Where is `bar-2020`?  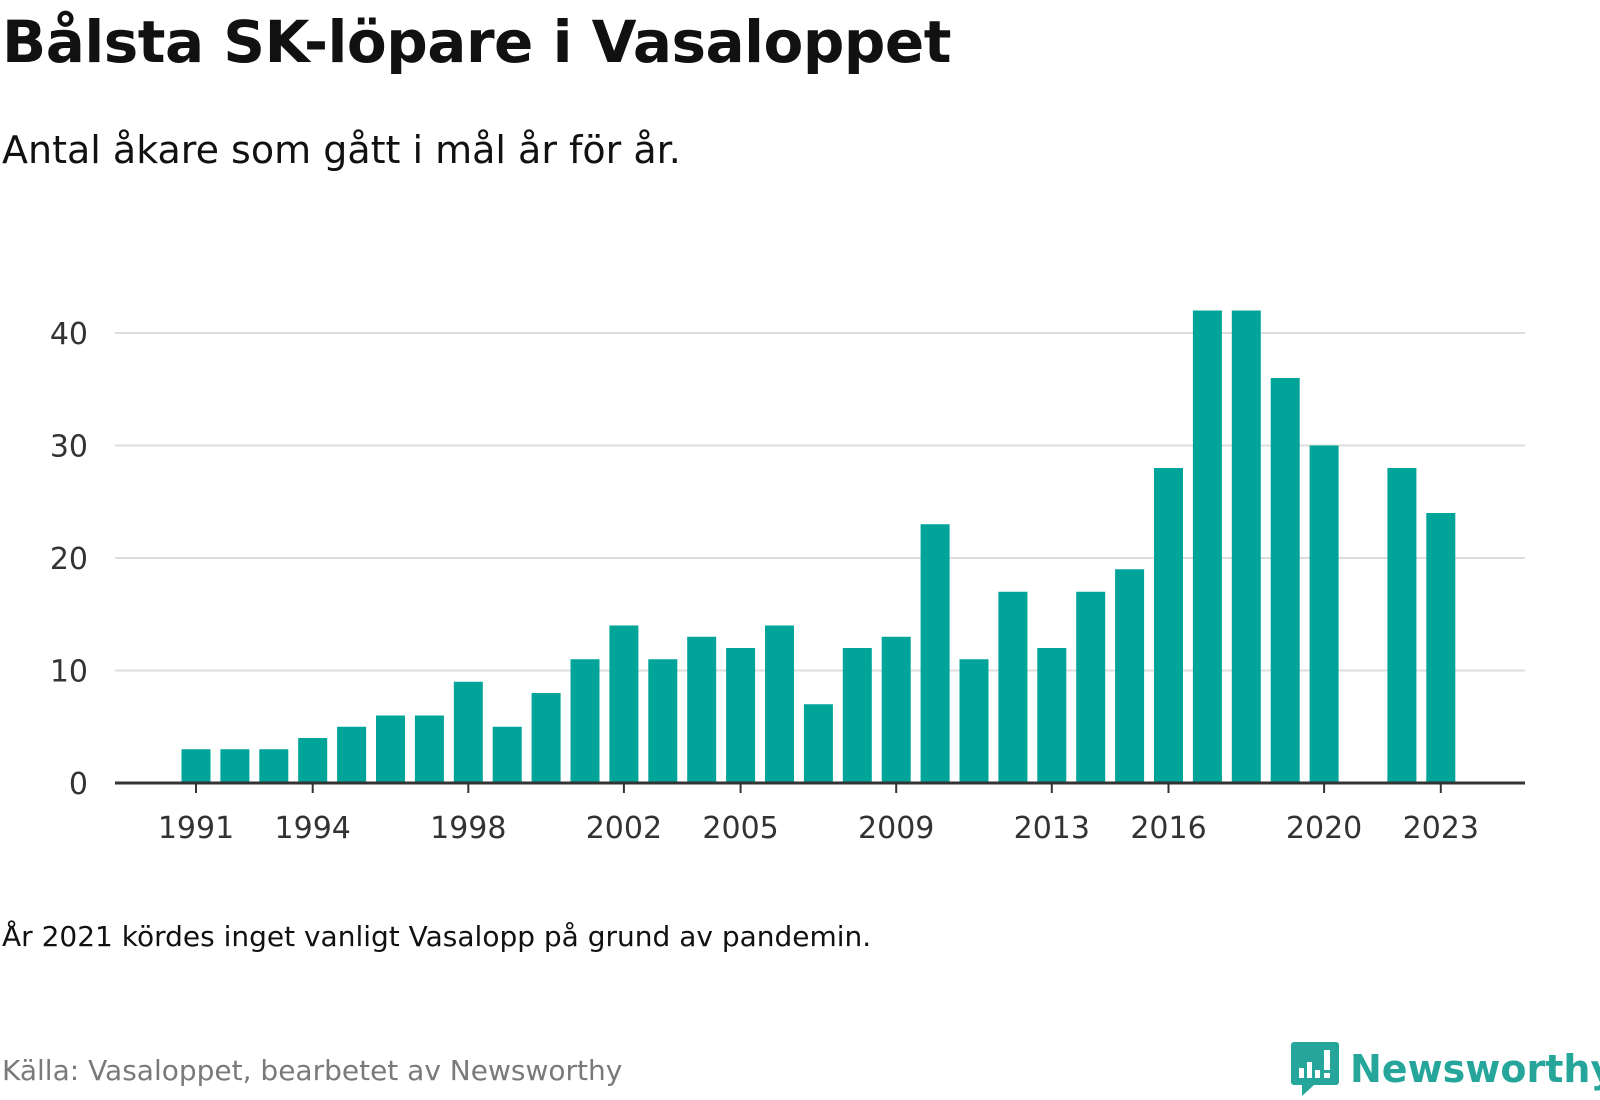 bar-2020 is located at coordinates (1324, 614).